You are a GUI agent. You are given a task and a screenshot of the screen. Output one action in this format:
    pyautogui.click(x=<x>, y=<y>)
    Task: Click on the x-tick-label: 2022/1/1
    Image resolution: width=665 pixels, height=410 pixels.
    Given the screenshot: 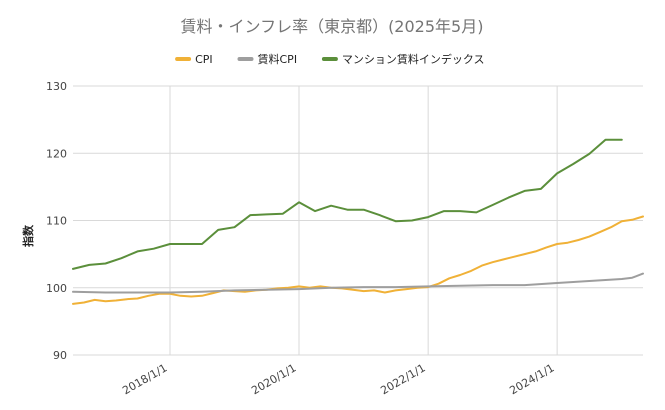 What is the action you would take?
    pyautogui.click(x=402, y=379)
    